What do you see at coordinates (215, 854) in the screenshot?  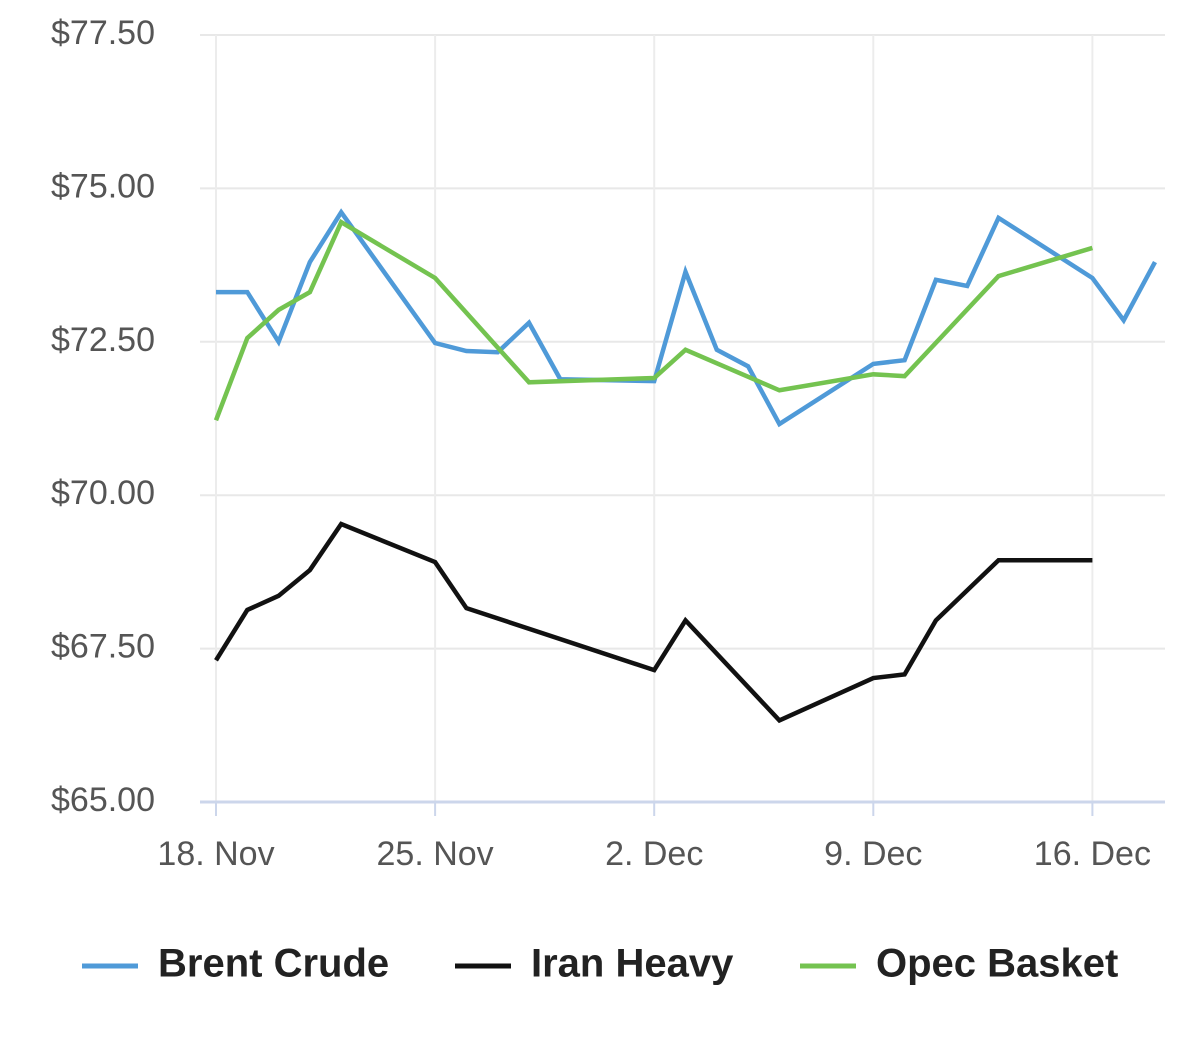 I see `x-tick-label: 18. Nov` at bounding box center [215, 854].